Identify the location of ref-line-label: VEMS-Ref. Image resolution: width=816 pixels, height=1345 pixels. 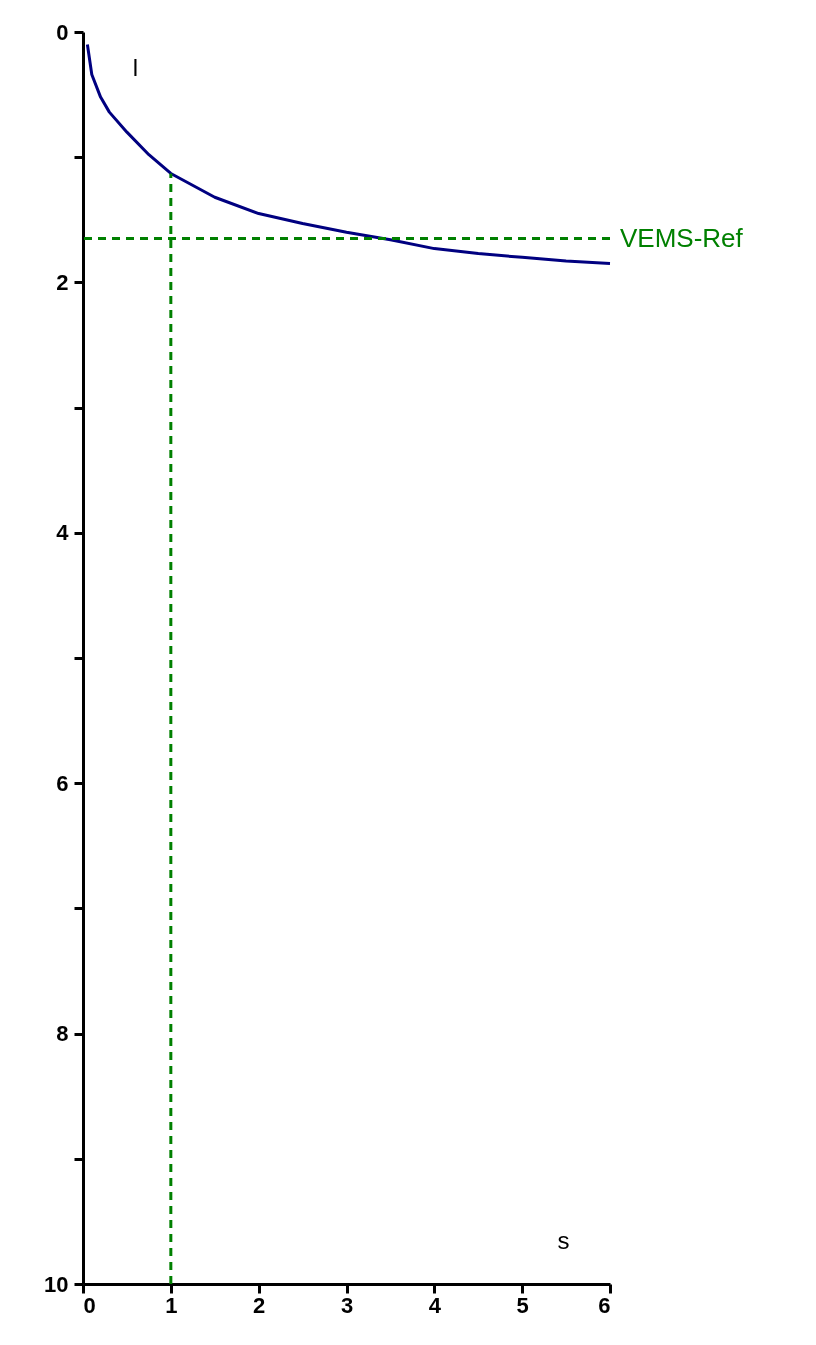
(682, 237).